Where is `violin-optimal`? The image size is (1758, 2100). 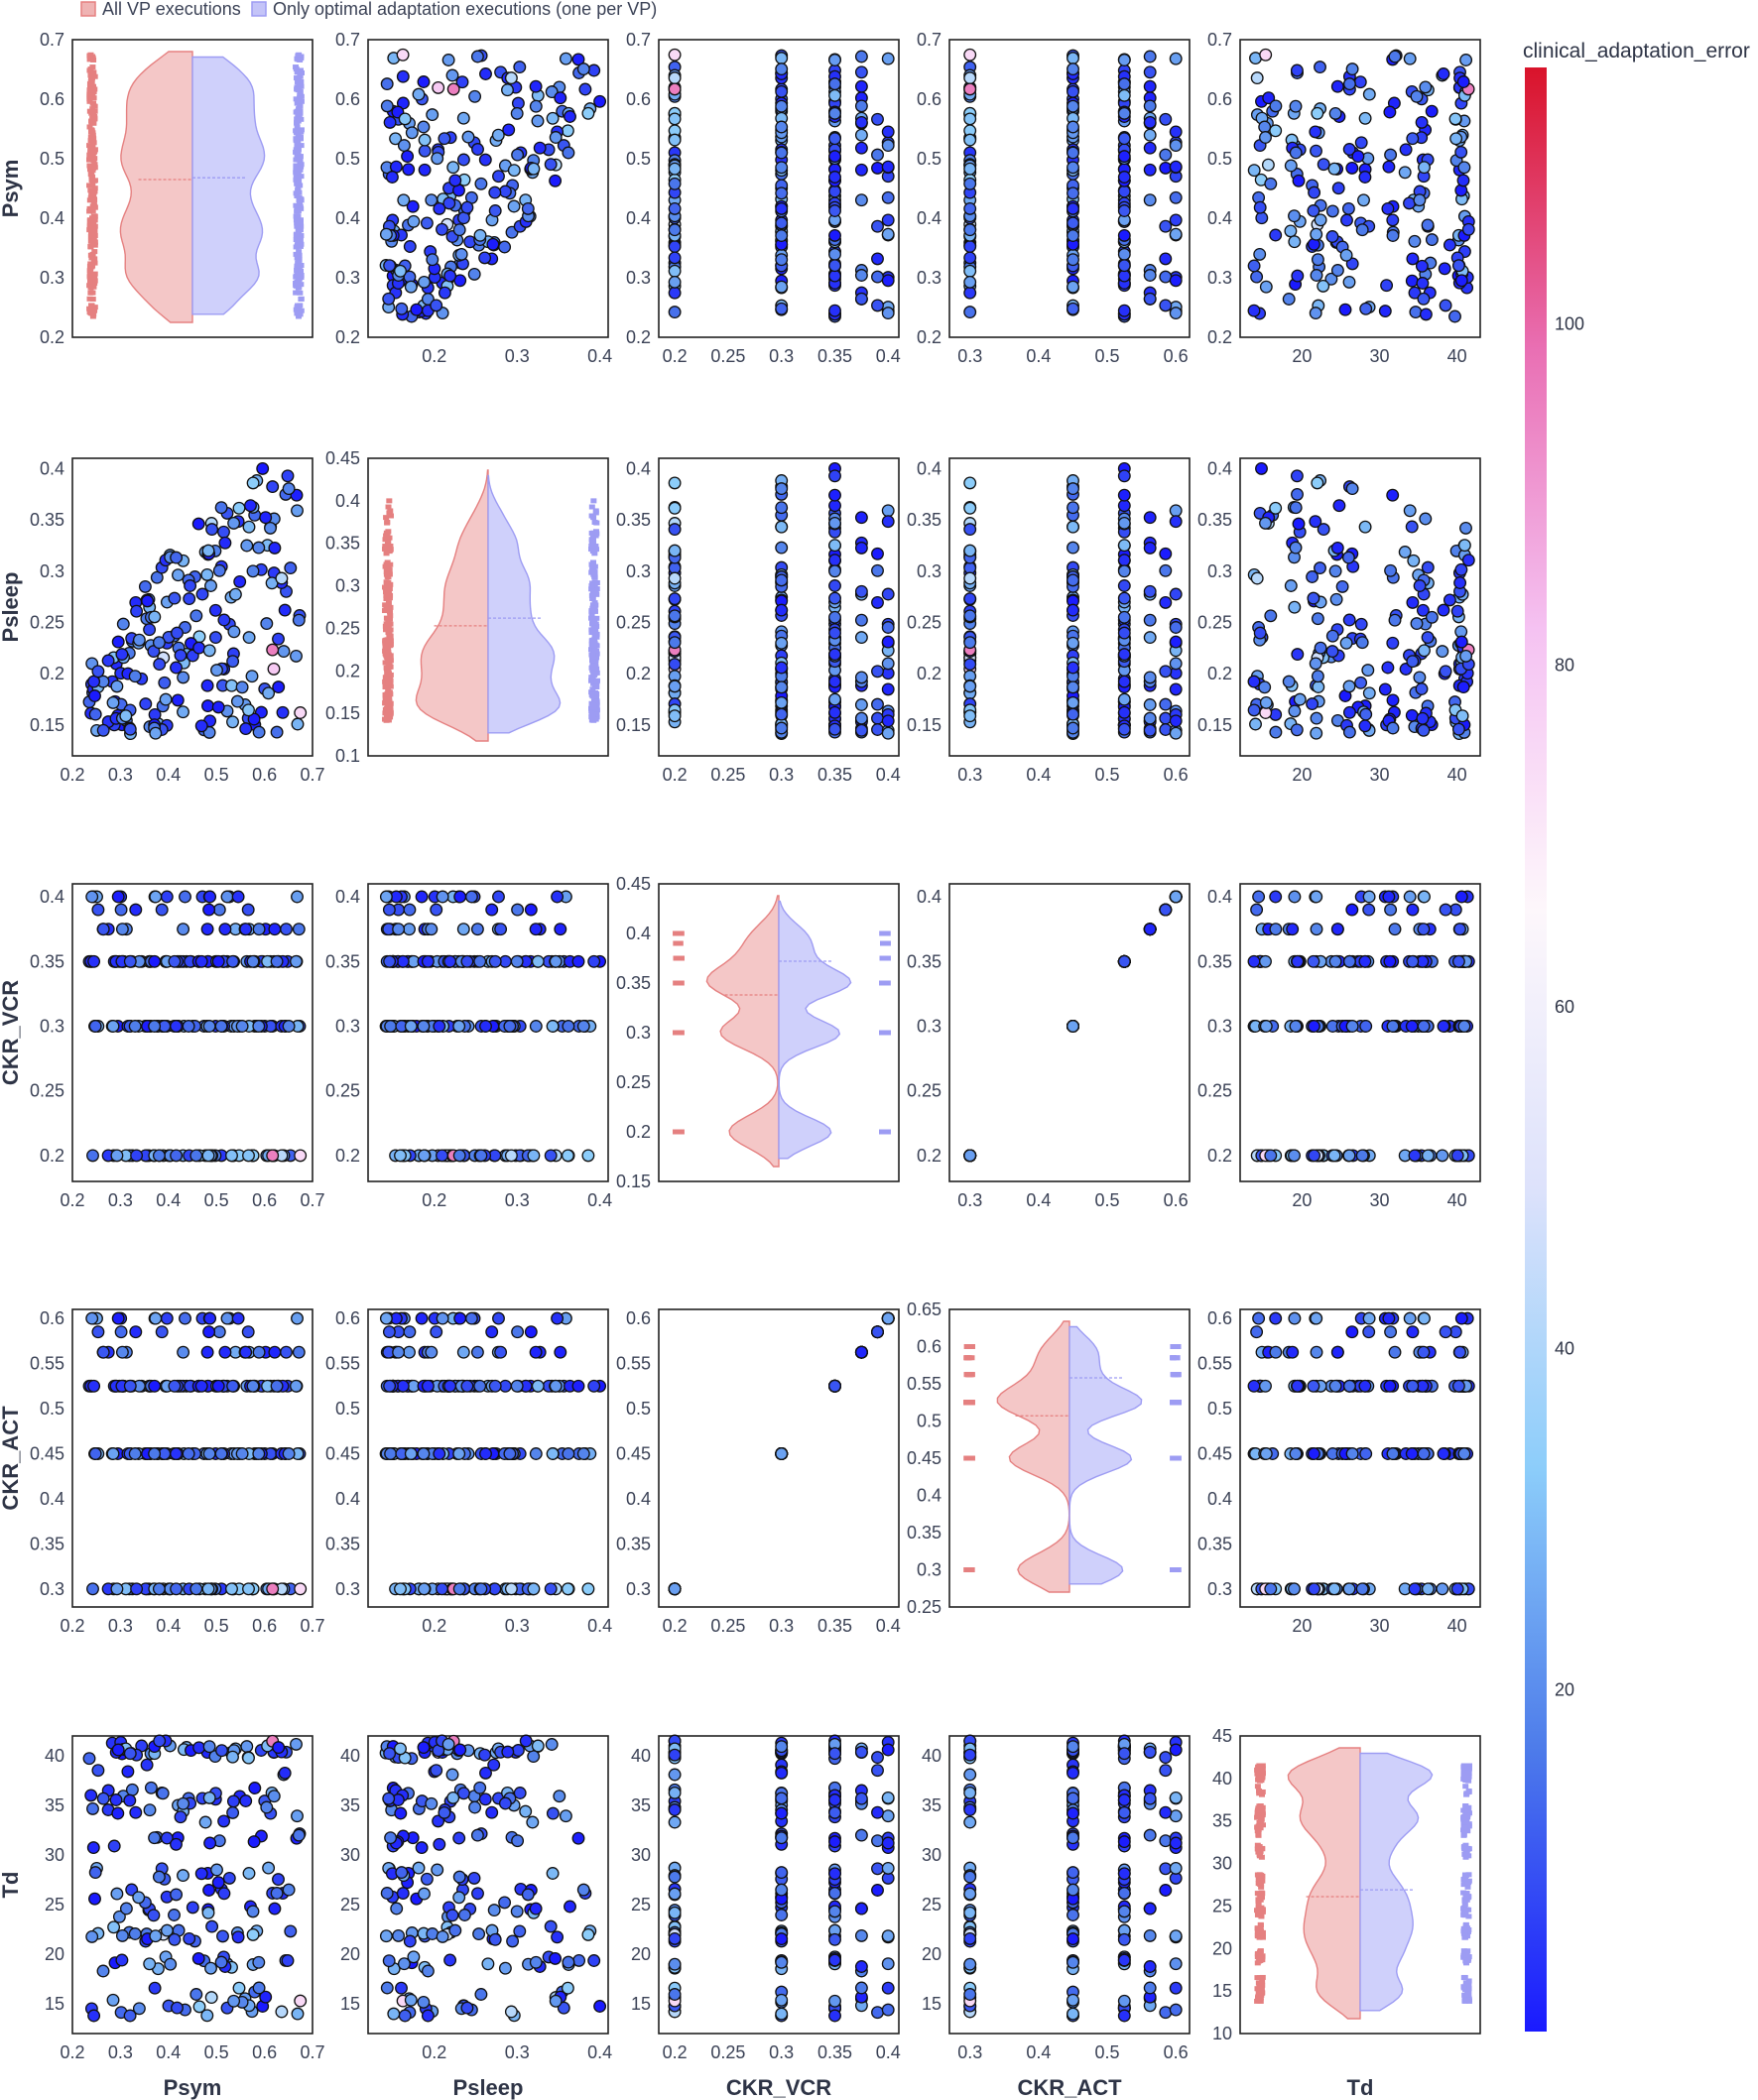 violin-optimal is located at coordinates (229, 185).